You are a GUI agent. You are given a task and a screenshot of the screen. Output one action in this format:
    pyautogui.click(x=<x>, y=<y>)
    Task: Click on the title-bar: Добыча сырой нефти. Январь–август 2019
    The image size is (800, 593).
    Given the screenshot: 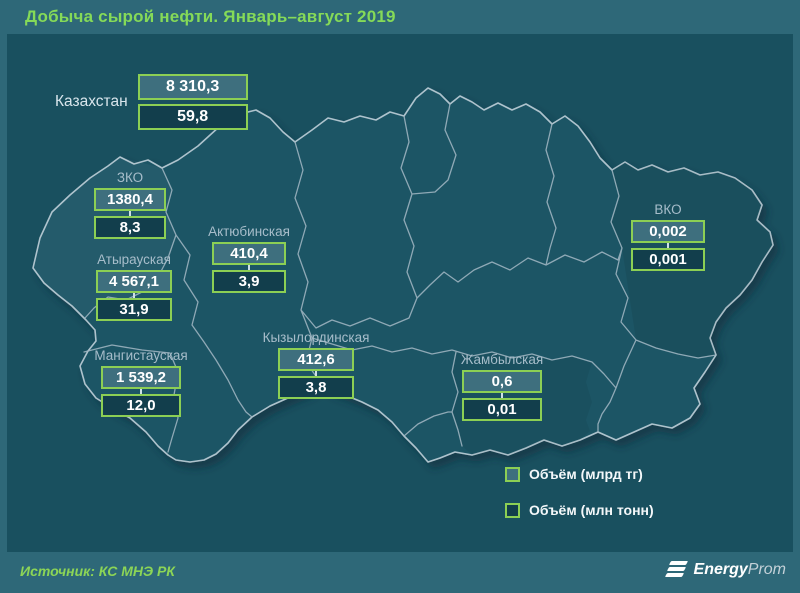 What is the action you would take?
    pyautogui.click(x=400, y=17)
    